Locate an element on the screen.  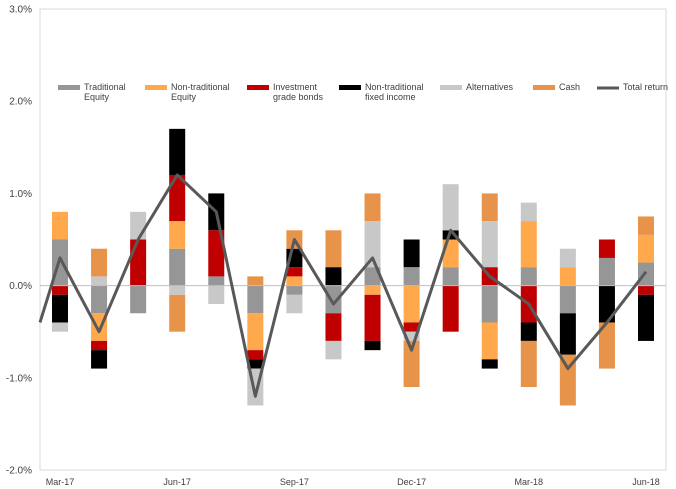
y-axis: -2.0% -1.0% 0.0% 1.0% 2.0% 3.0% is located at coordinates (19, 241).